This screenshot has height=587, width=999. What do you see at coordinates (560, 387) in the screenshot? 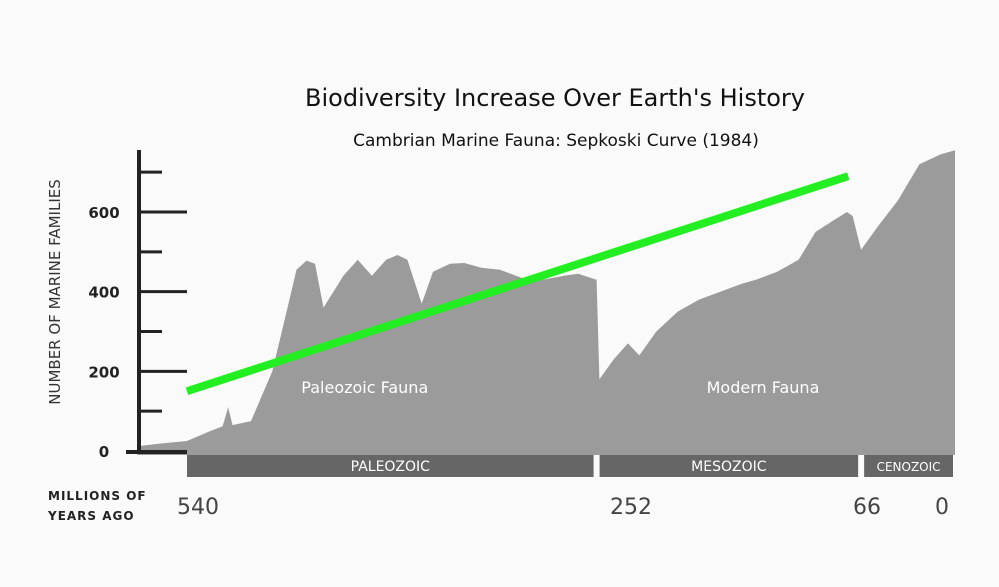
I see `area-label-layer: Paleozoic Fauna Modern Fauna` at bounding box center [560, 387].